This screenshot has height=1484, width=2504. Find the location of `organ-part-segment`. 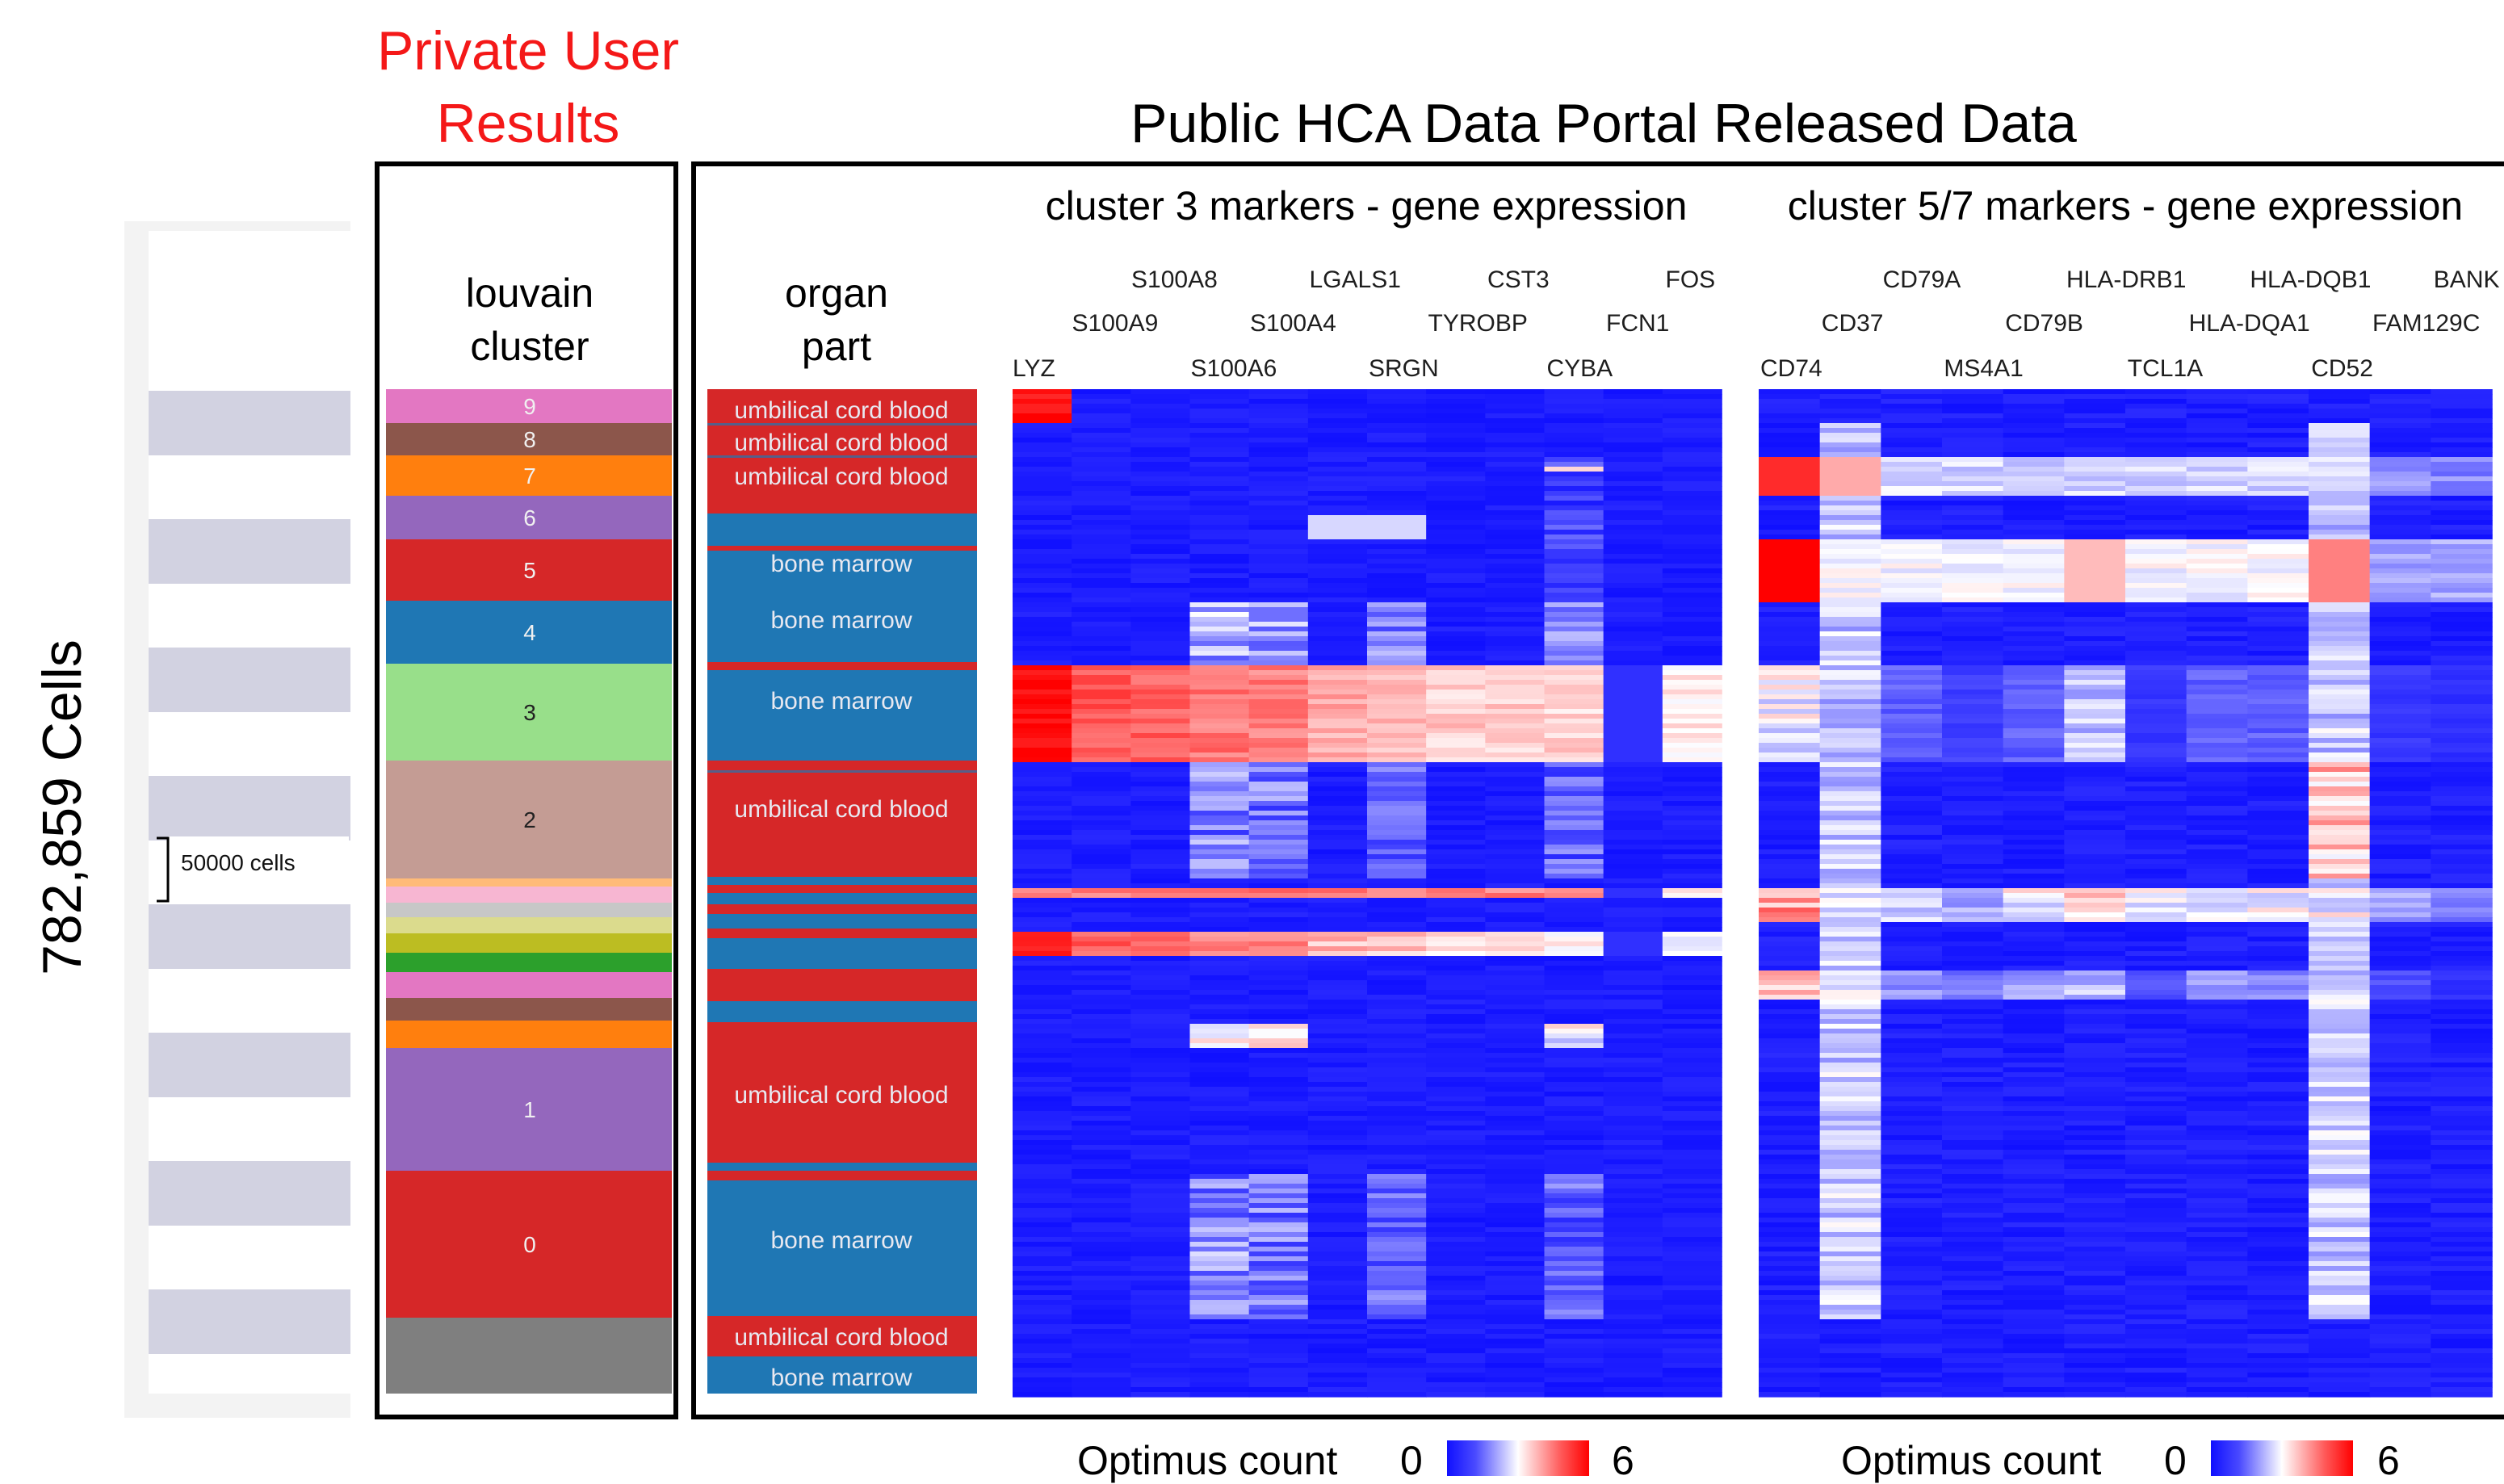

organ-part-segment is located at coordinates (842, 881).